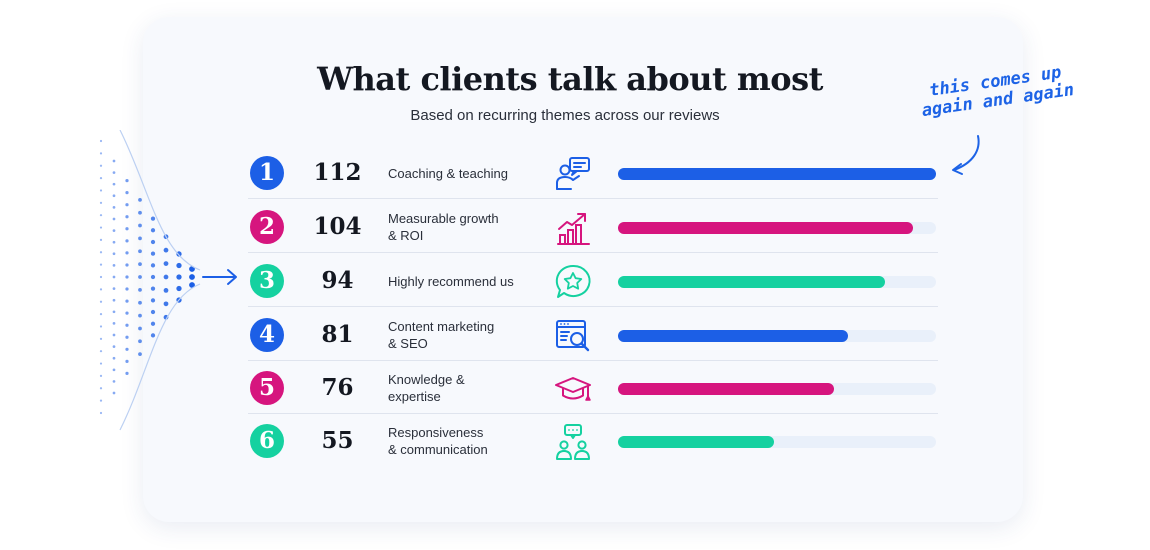  I want to click on rank-badge: 4, so click(267, 335).